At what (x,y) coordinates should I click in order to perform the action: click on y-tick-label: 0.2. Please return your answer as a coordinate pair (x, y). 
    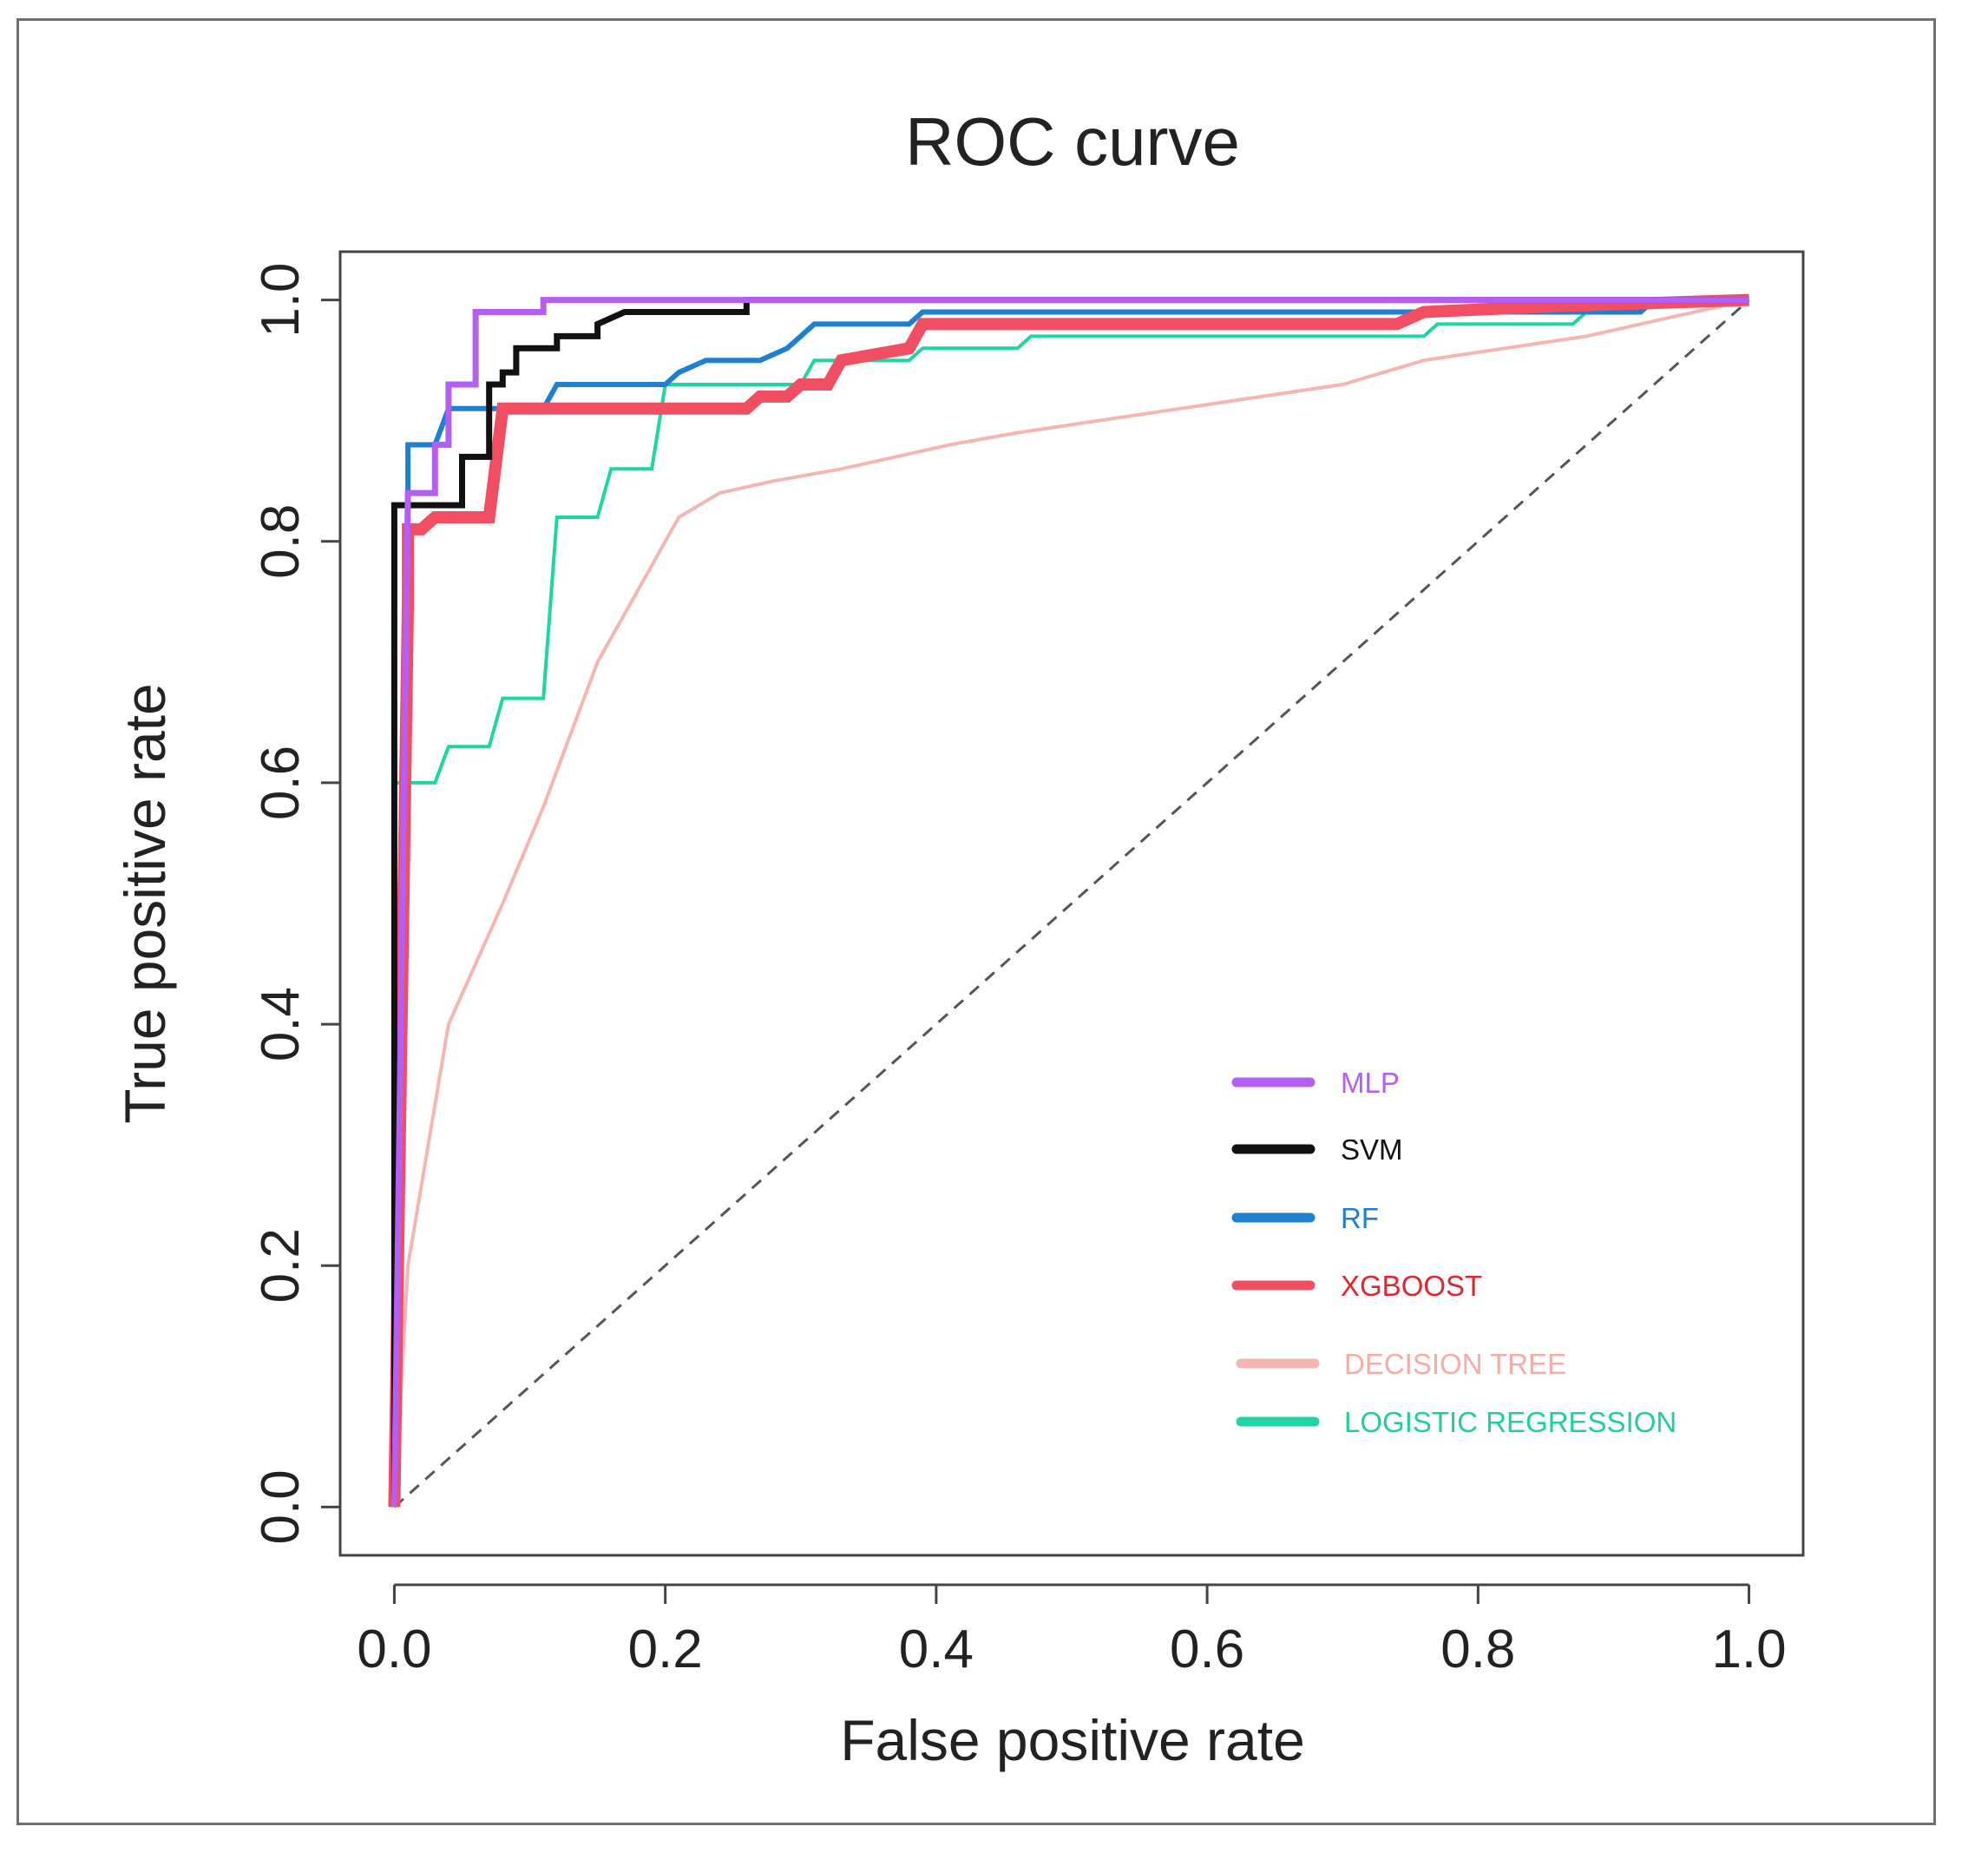
    Looking at the image, I should click on (281, 1266).